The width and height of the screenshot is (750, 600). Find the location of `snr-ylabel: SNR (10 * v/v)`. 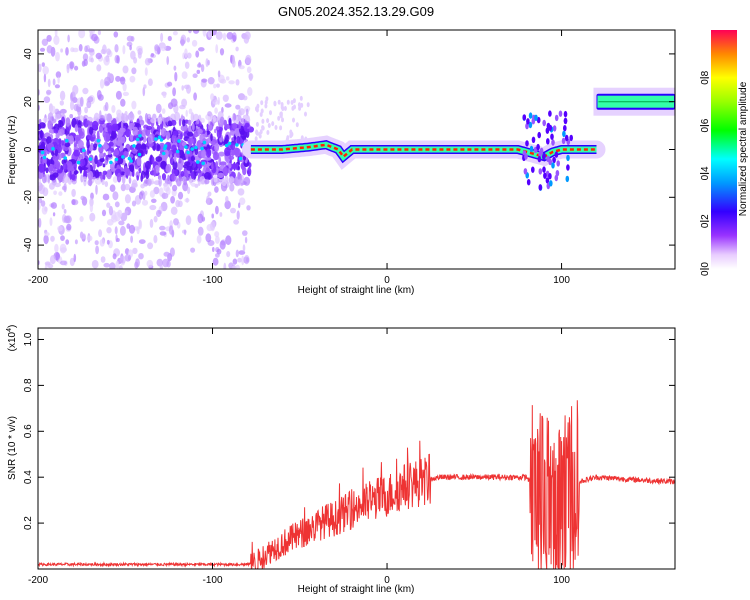

snr-ylabel: SNR (10 * v/v) is located at coordinates (12, 448).